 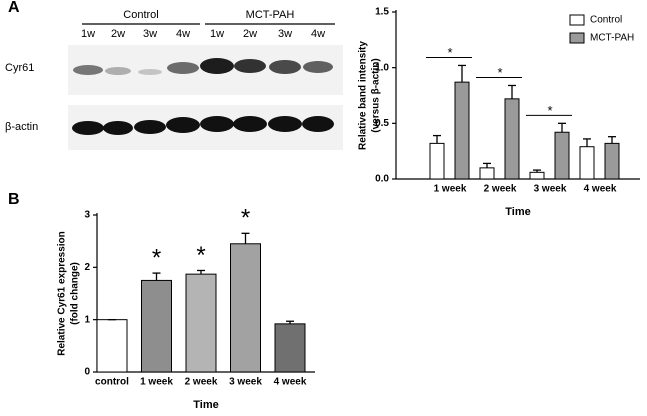 I want to click on panel-label: B, so click(x=14, y=199).